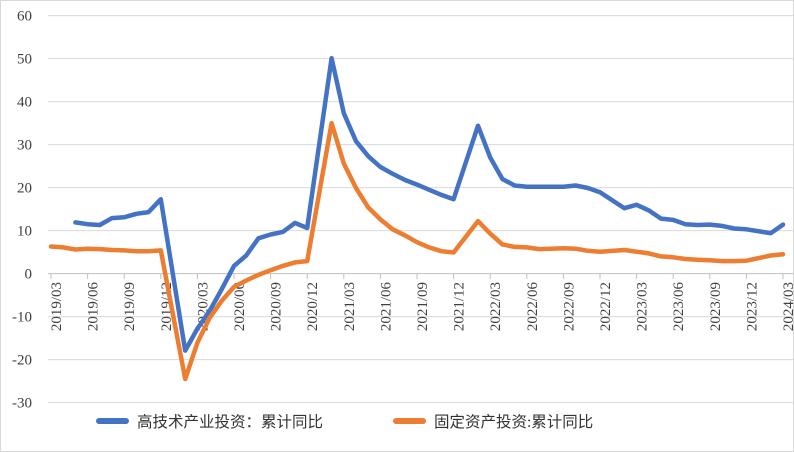  Describe the element at coordinates (606, 306) in the screenshot. I see `x-axis-label: 2022/12` at that location.